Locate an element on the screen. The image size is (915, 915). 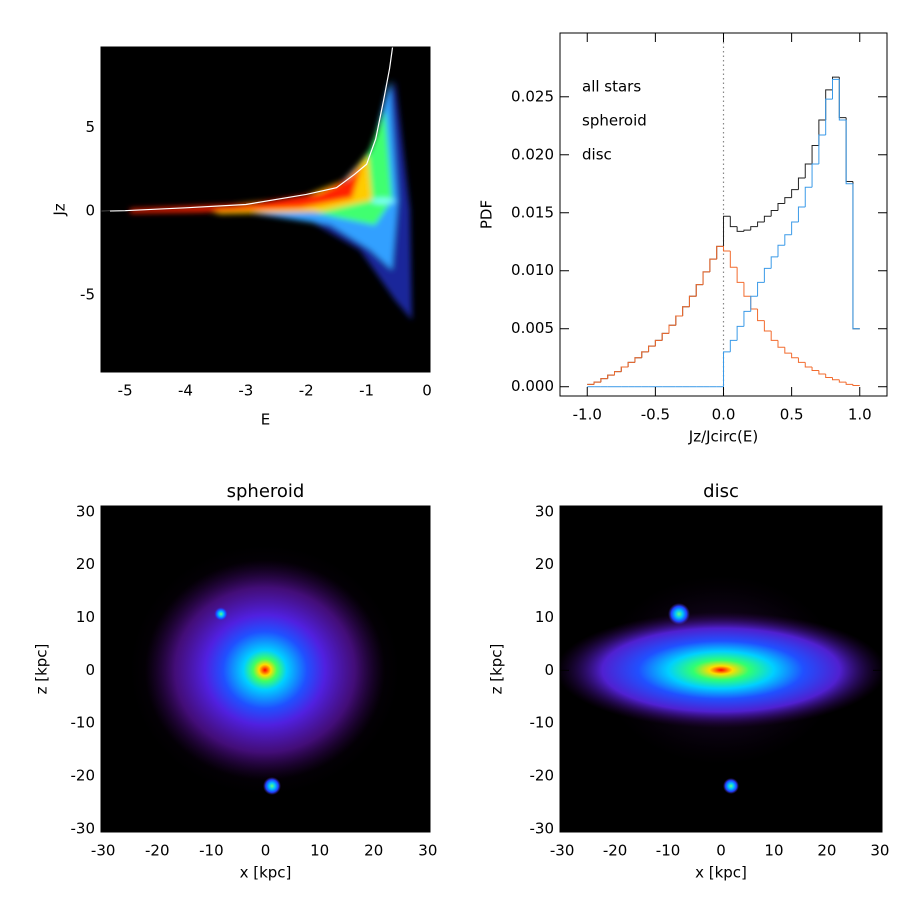
spheroid-map is located at coordinates (265, 669).